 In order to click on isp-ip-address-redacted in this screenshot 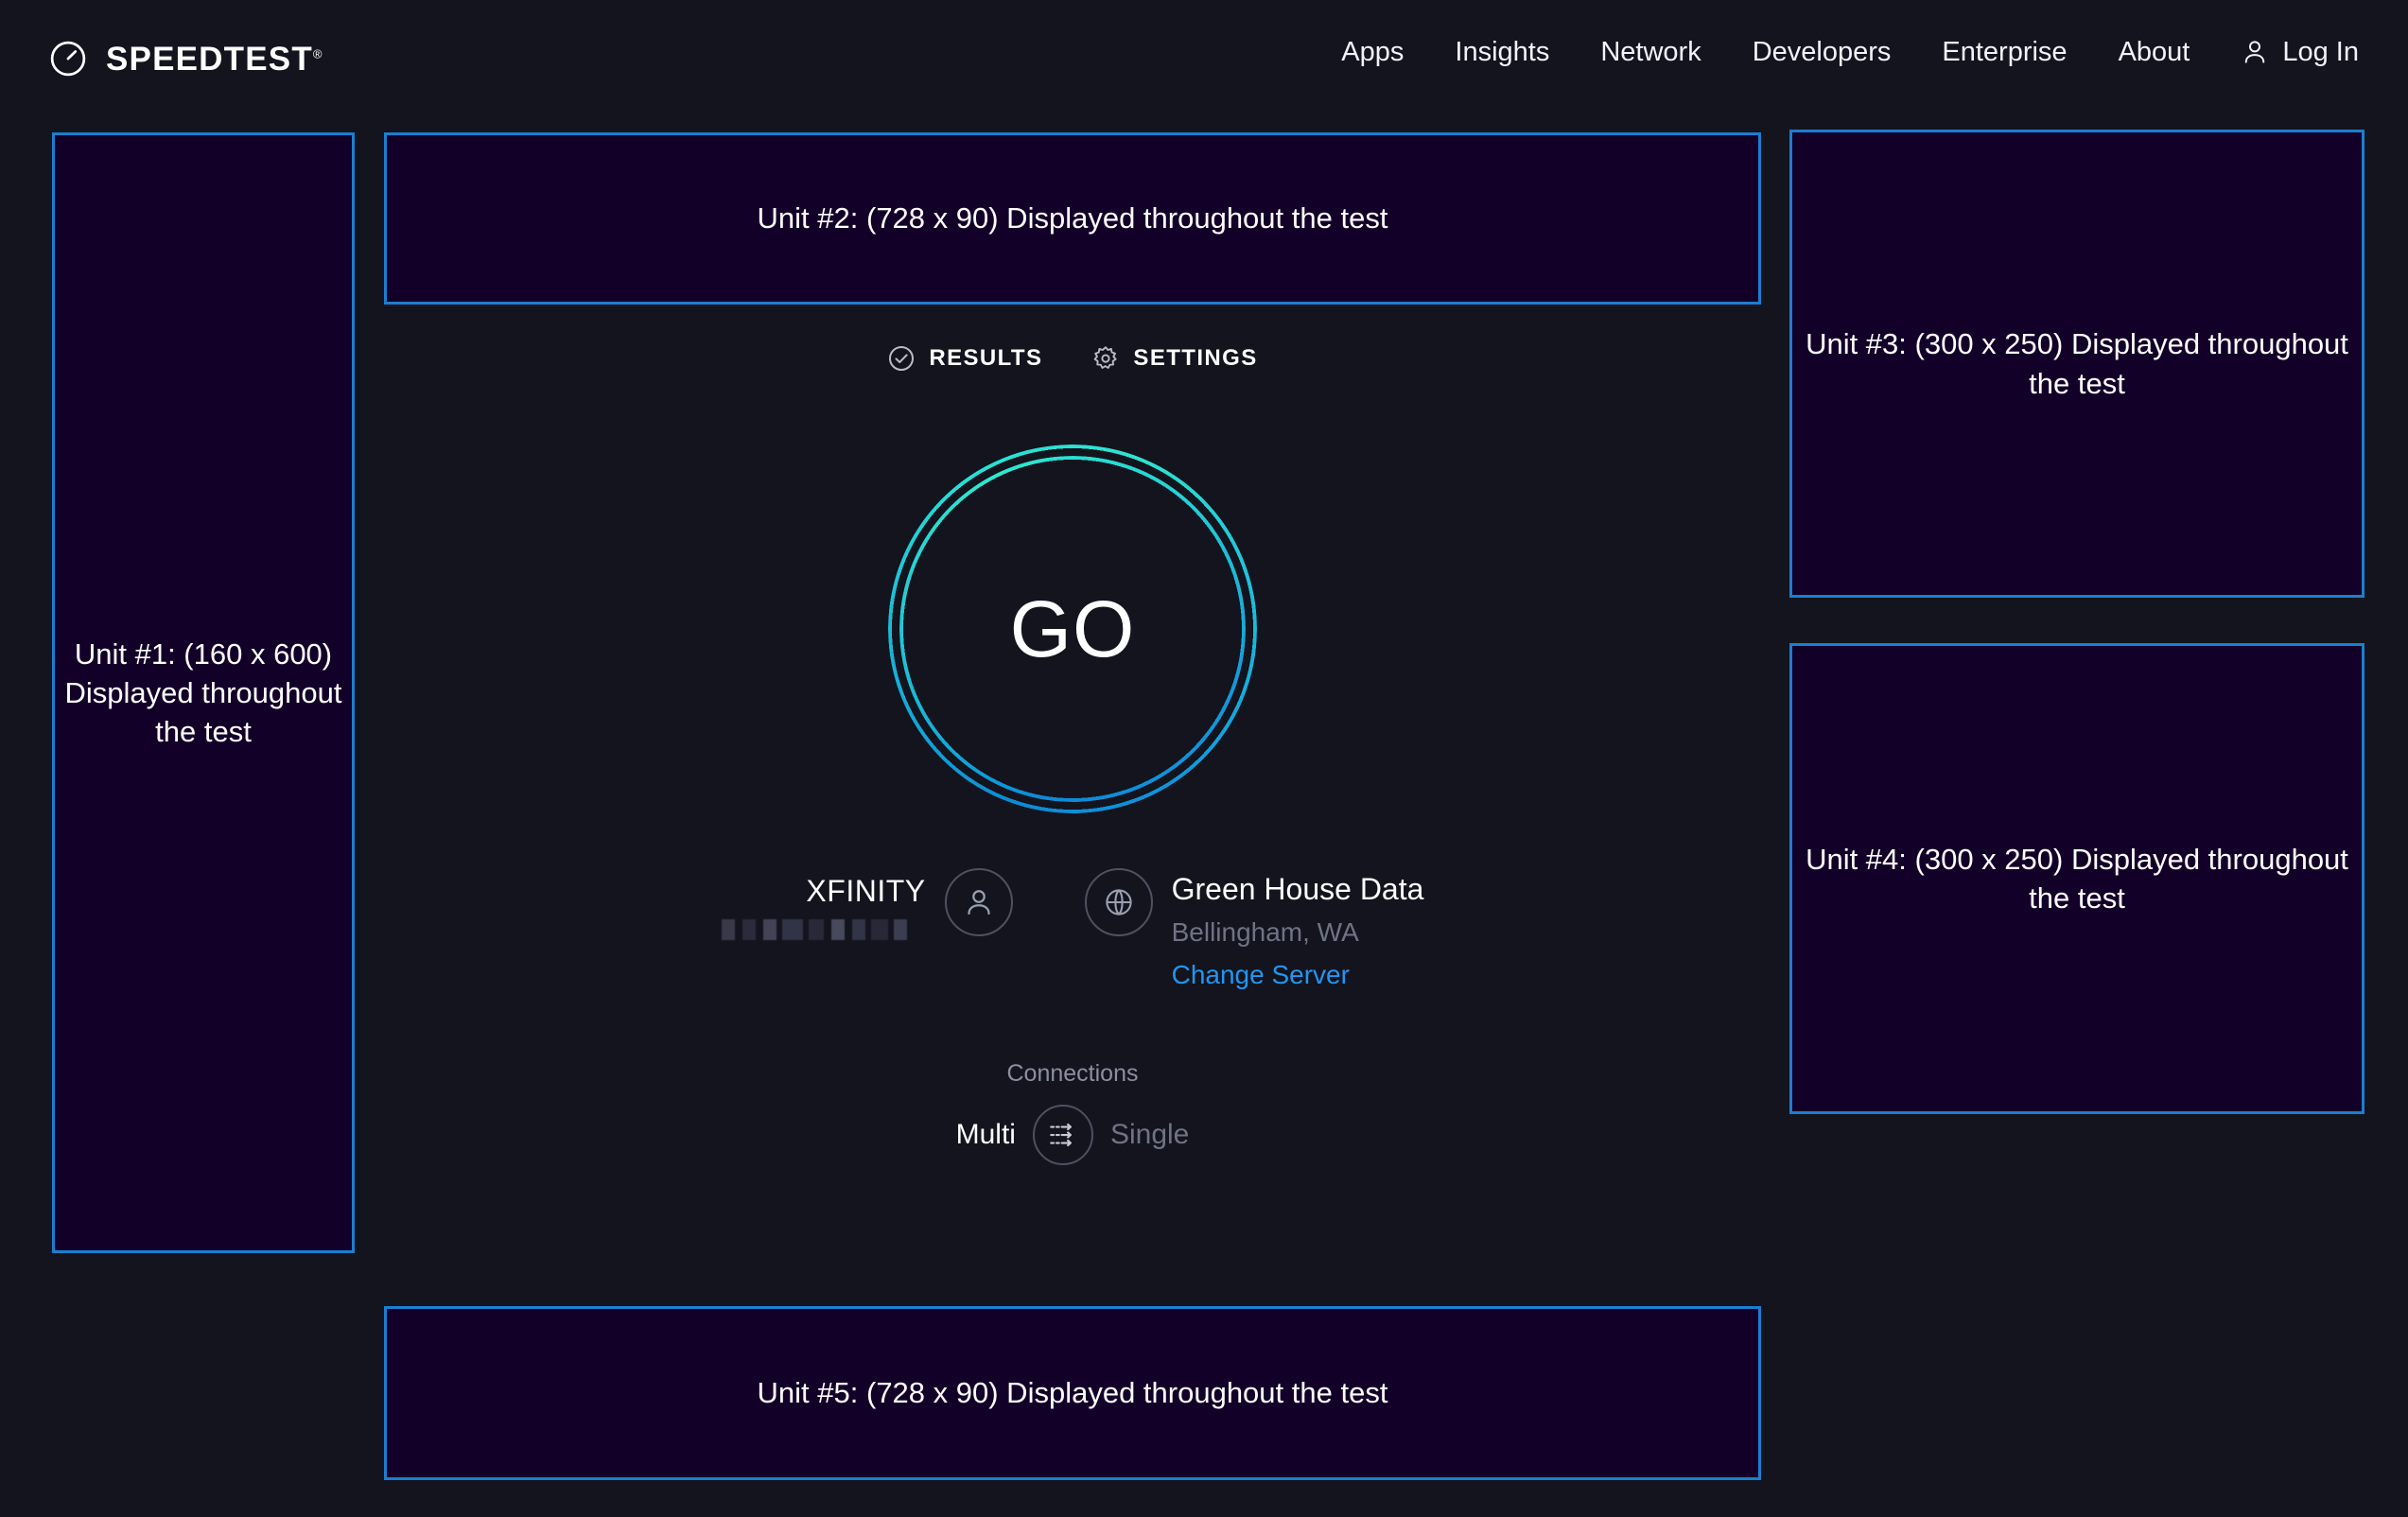, I will do `click(823, 930)`.